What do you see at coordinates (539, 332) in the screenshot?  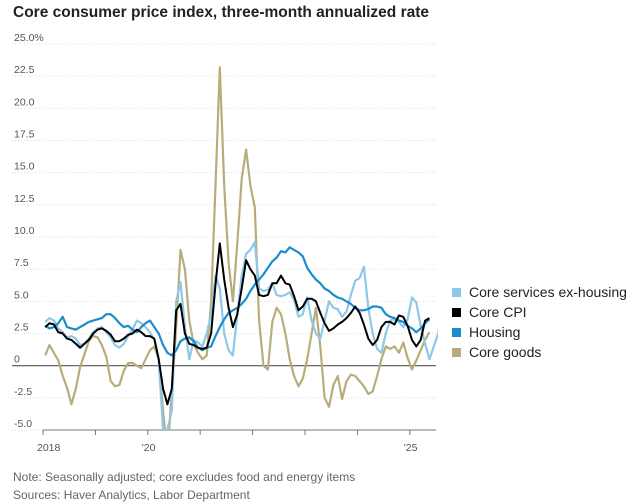 I see `legend-item: Housing` at bounding box center [539, 332].